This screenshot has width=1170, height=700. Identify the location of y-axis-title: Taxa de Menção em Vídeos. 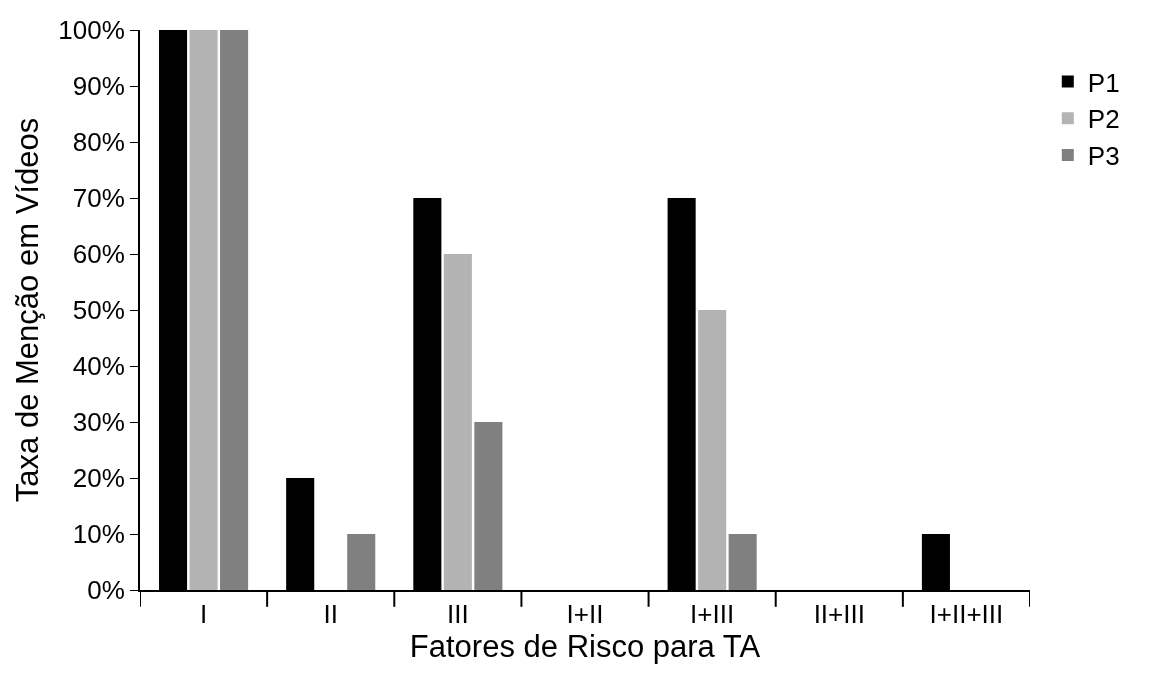
(28, 310).